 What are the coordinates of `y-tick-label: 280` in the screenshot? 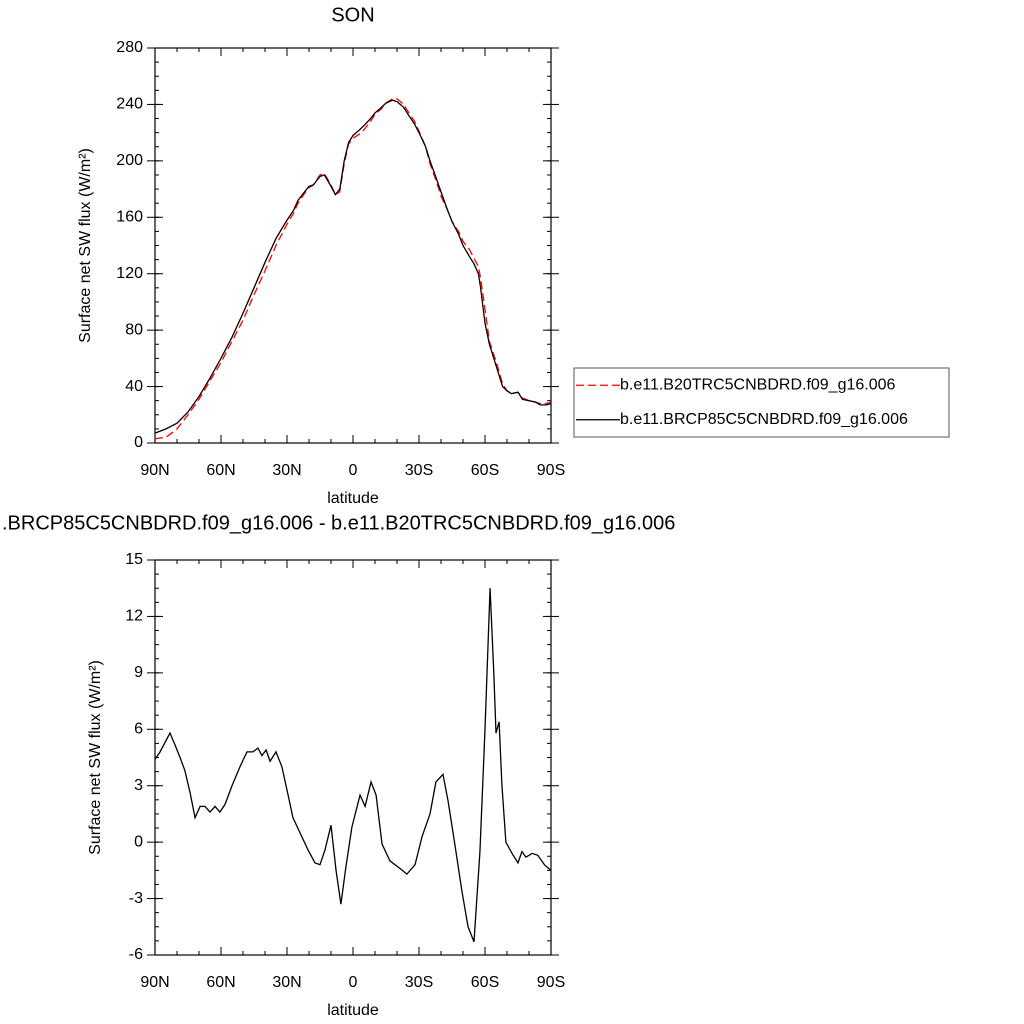 It's located at (129, 47).